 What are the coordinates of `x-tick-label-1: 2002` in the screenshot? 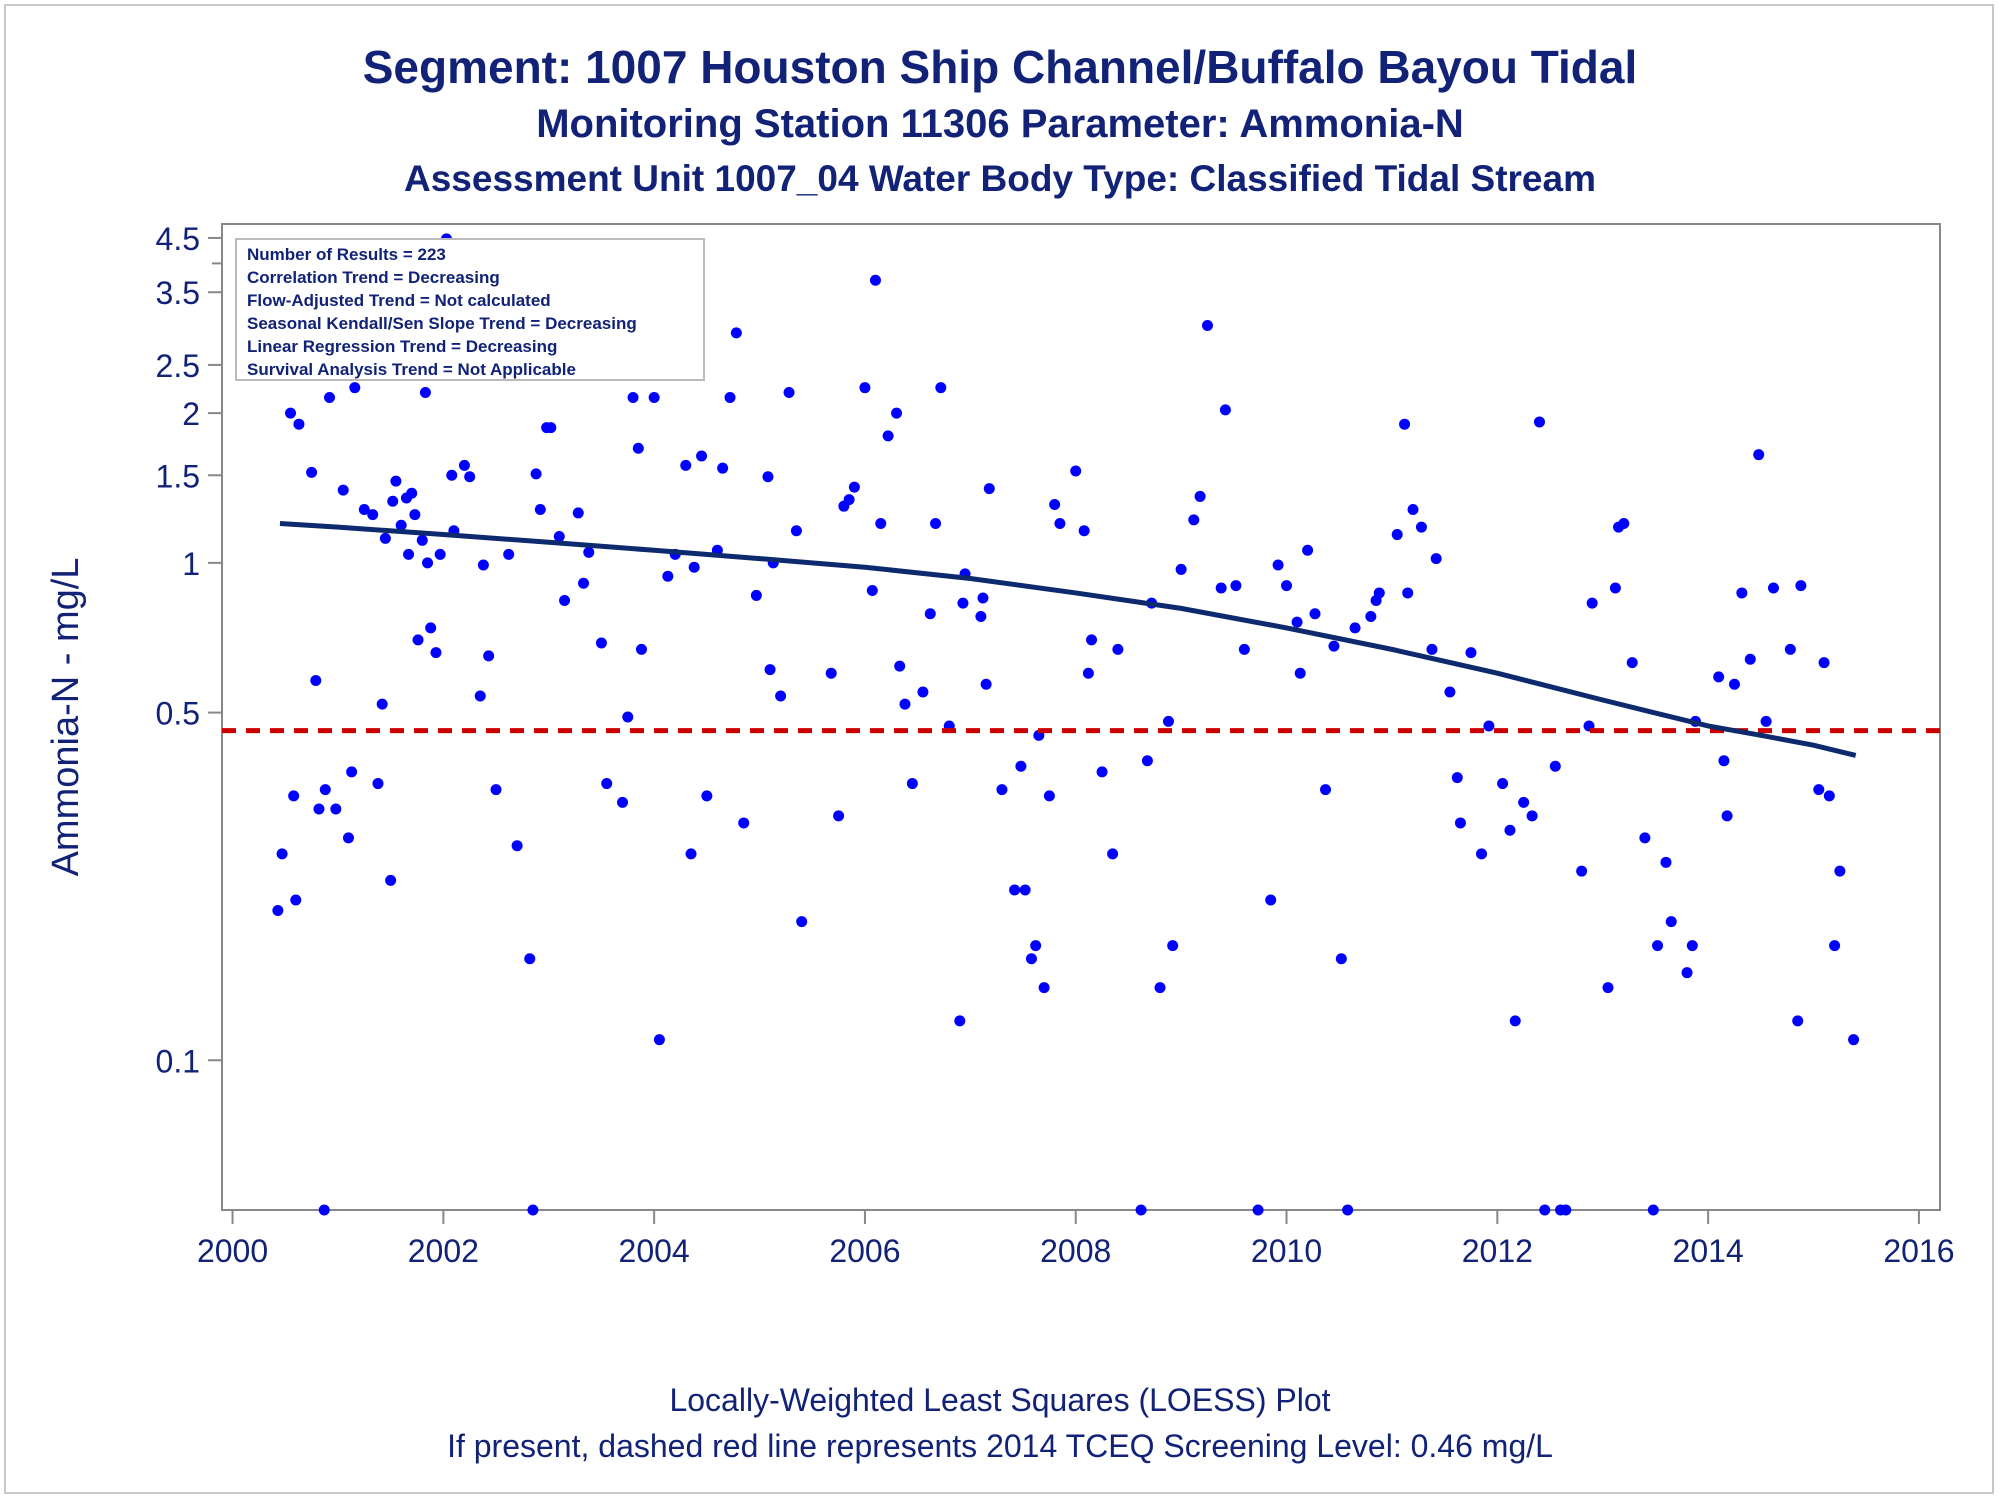 It's located at (443, 1251).